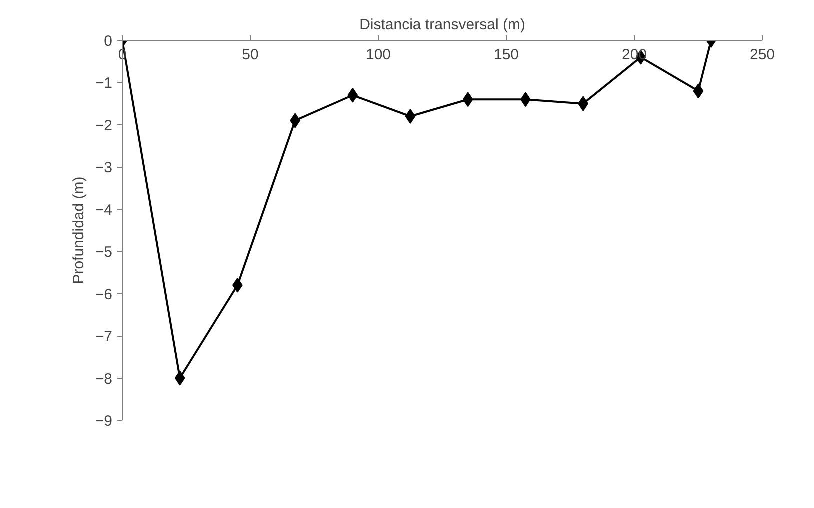 The width and height of the screenshot is (814, 508). I want to click on y-tick-label: −4, so click(104, 210).